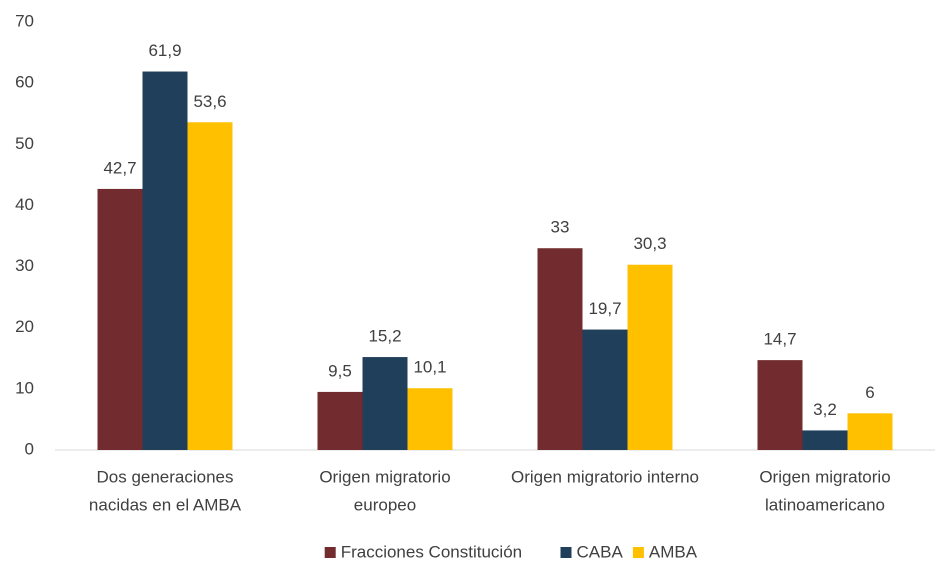 The image size is (945, 564). I want to click on legend-label: CABA, so click(600, 551).